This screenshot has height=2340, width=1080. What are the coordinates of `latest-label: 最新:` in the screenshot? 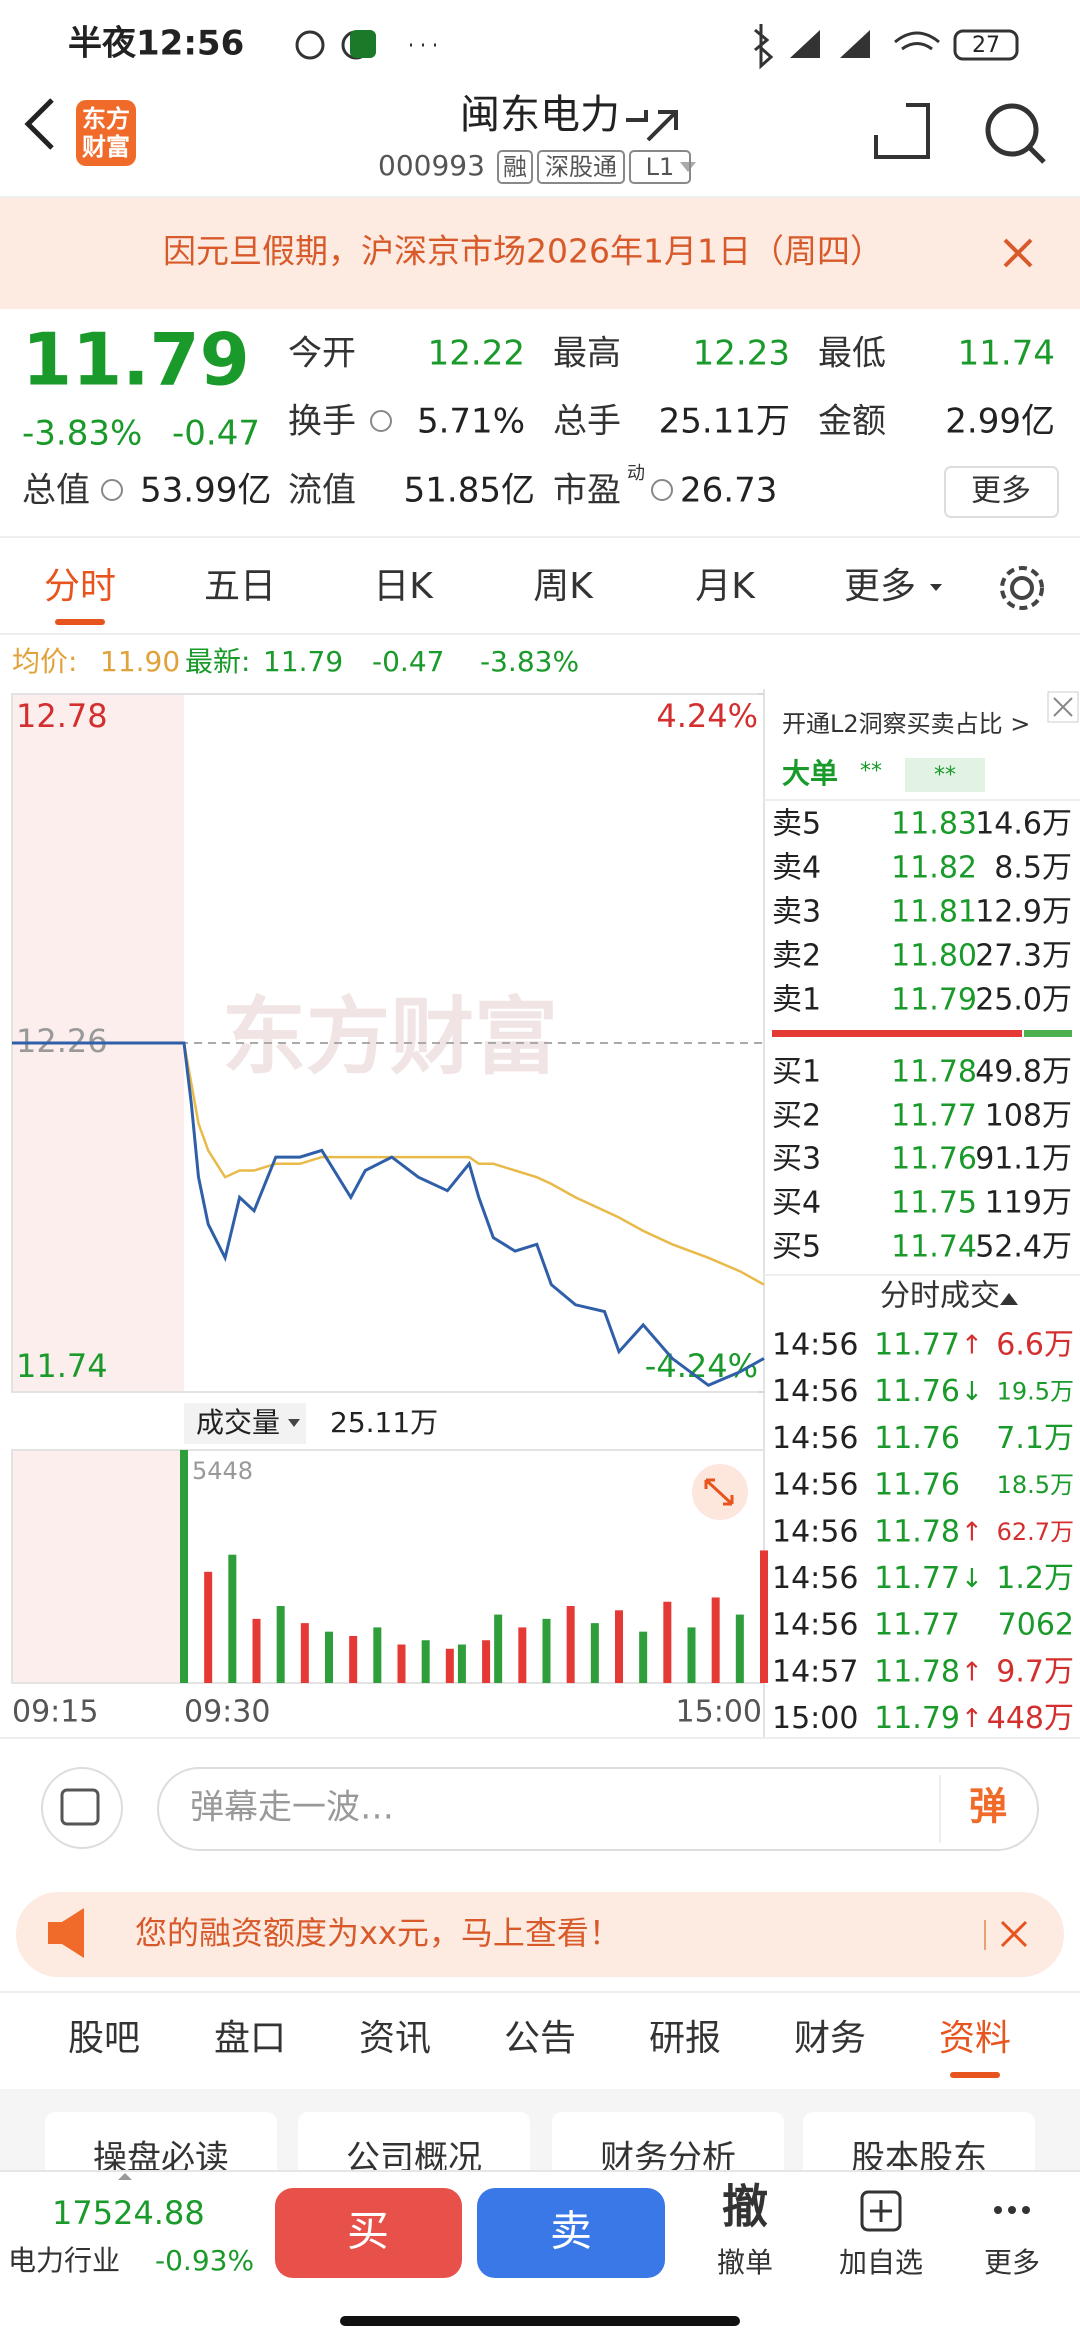 It's located at (217, 661).